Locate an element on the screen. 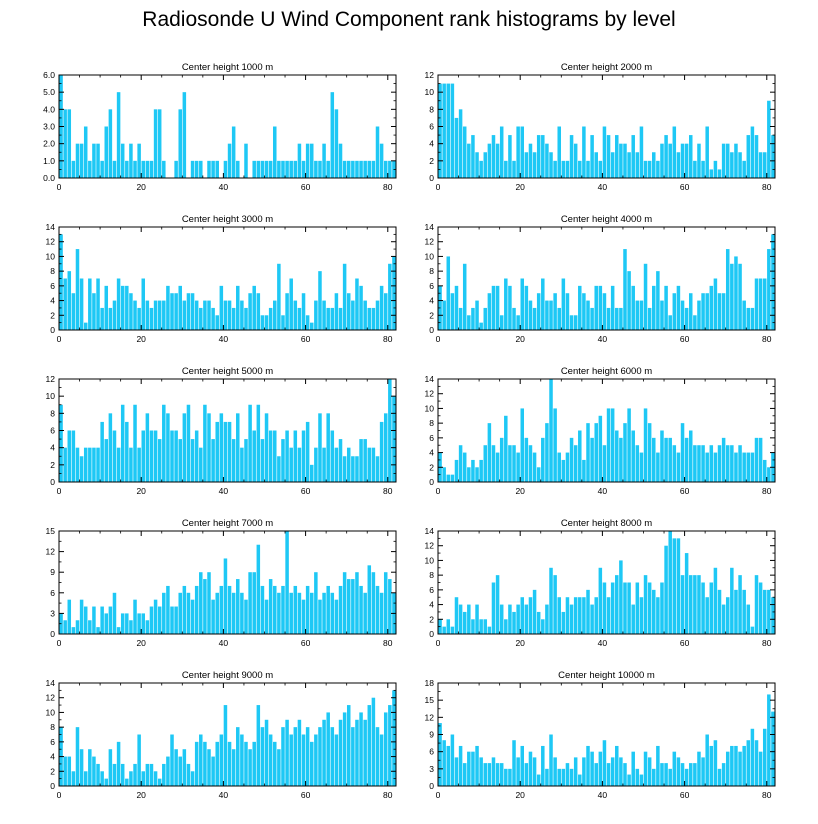  y-tick-label: 3 is located at coordinates (431, 769).